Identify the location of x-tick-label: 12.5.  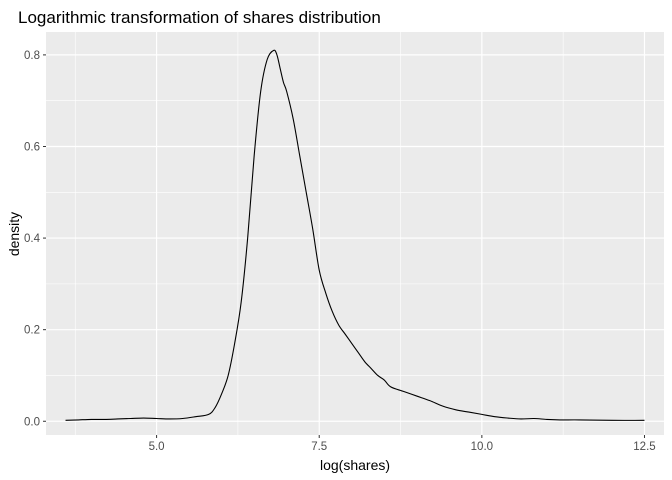
(644, 447).